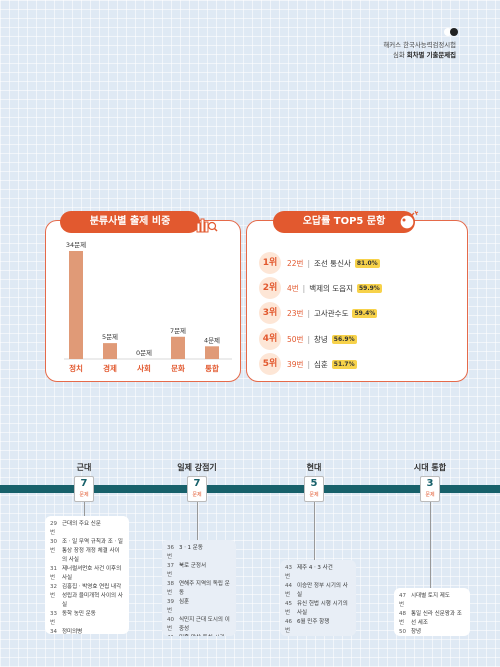 The width and height of the screenshot is (500, 667). What do you see at coordinates (53, 573) in the screenshot?
I see `question-number: 31번` at bounding box center [53, 573].